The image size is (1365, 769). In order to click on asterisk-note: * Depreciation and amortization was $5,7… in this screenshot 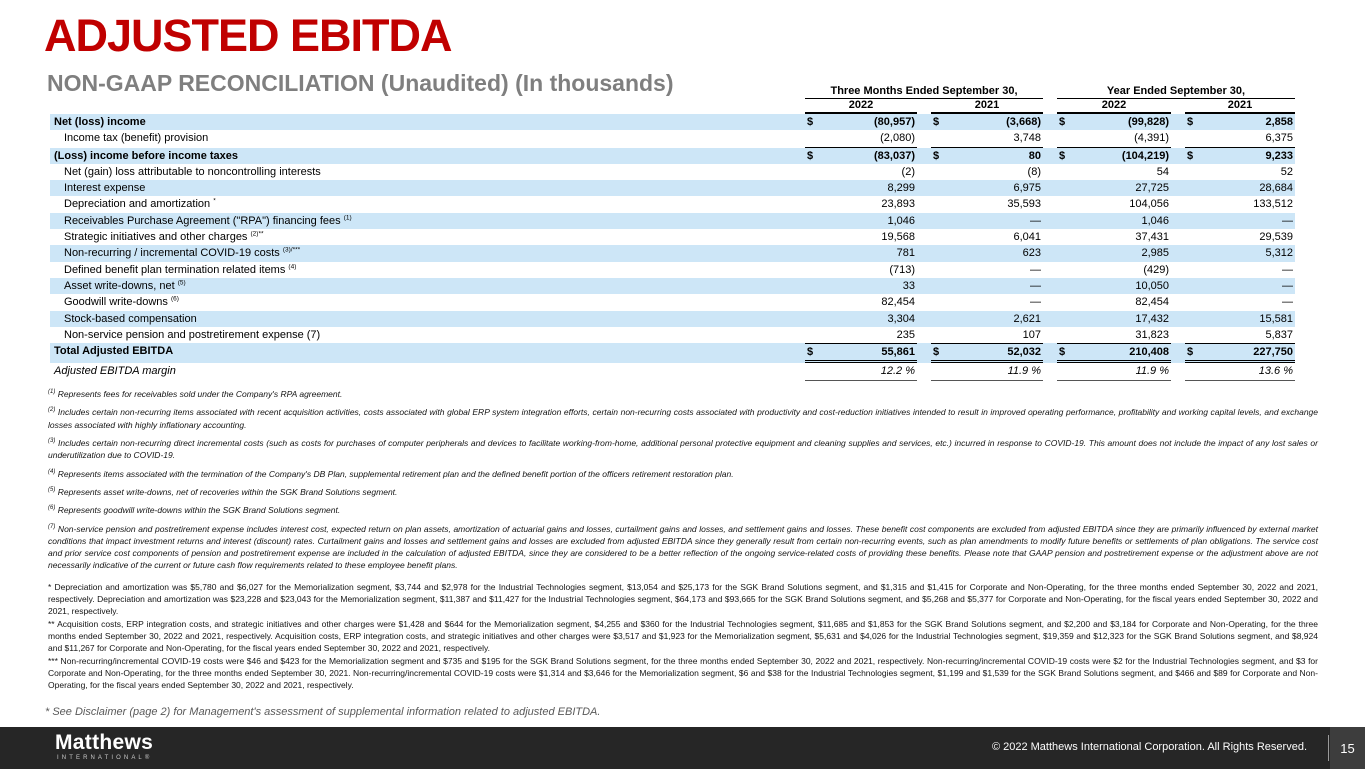, I will do `click(683, 599)`.